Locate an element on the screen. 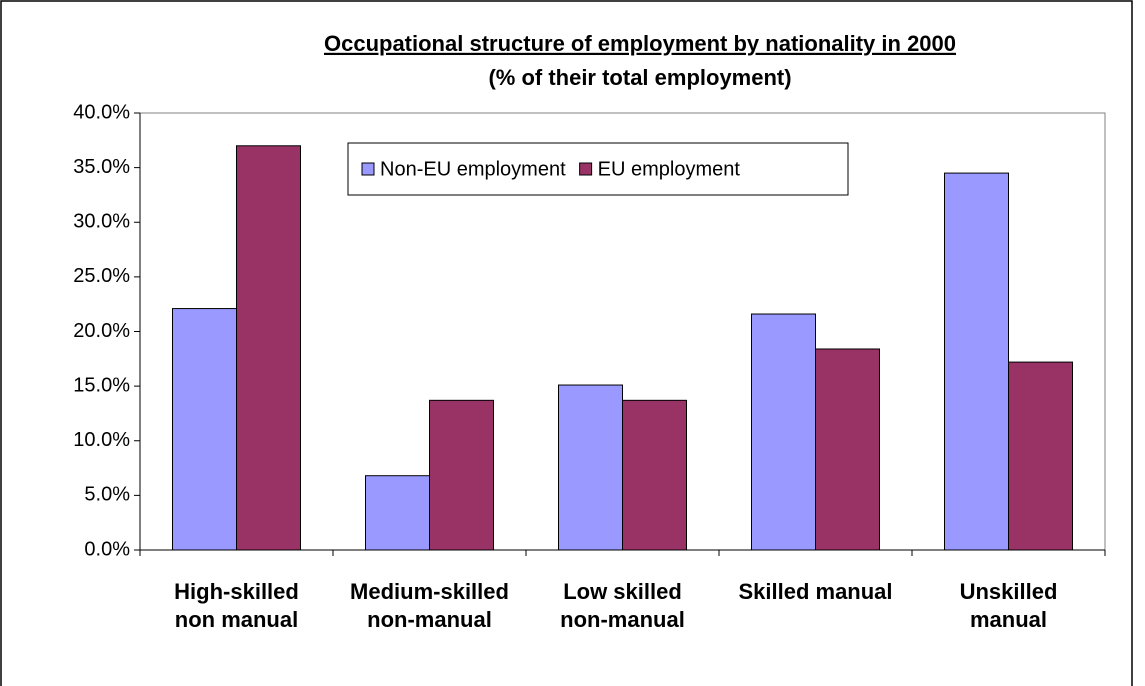 This screenshot has width=1145, height=686. legend-box is located at coordinates (598, 169).